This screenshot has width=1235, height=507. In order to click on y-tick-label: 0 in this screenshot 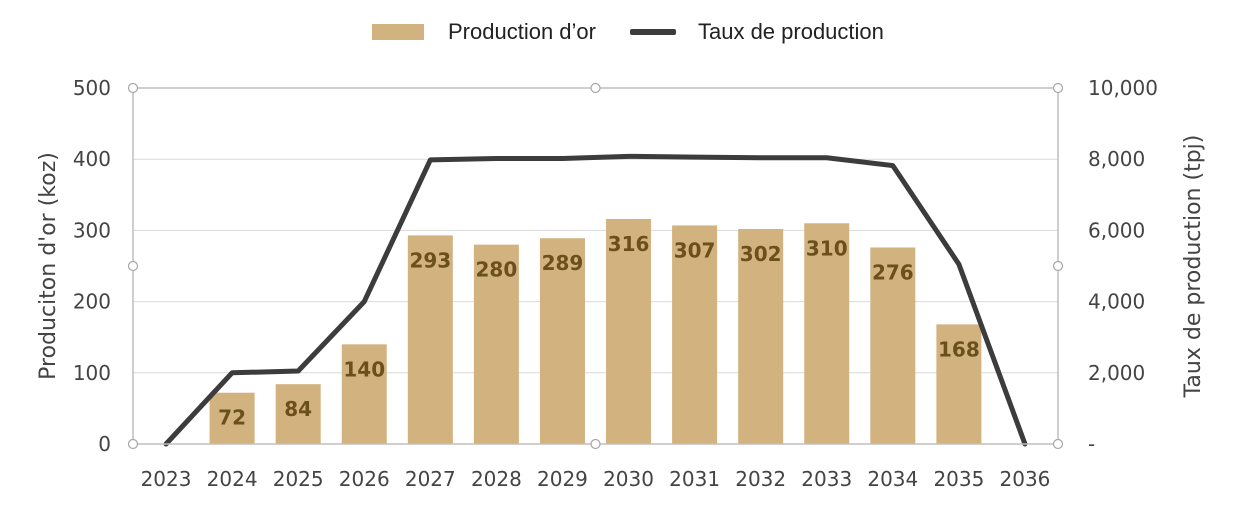, I will do `click(104, 444)`.